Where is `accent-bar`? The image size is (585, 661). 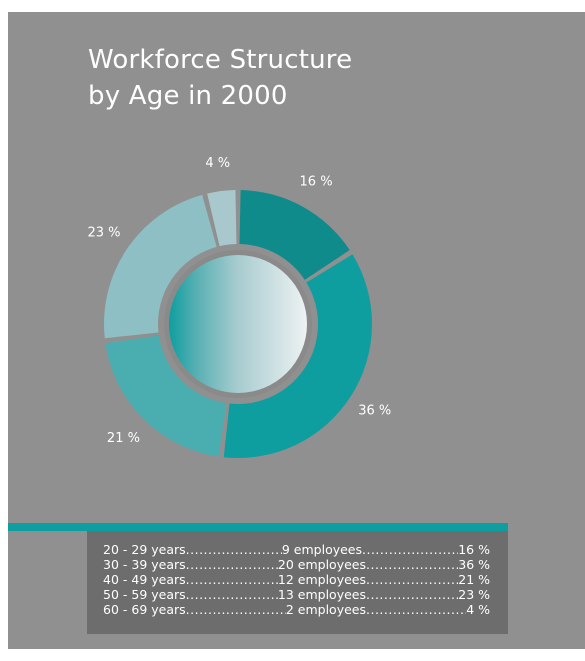
accent-bar is located at coordinates (258, 527).